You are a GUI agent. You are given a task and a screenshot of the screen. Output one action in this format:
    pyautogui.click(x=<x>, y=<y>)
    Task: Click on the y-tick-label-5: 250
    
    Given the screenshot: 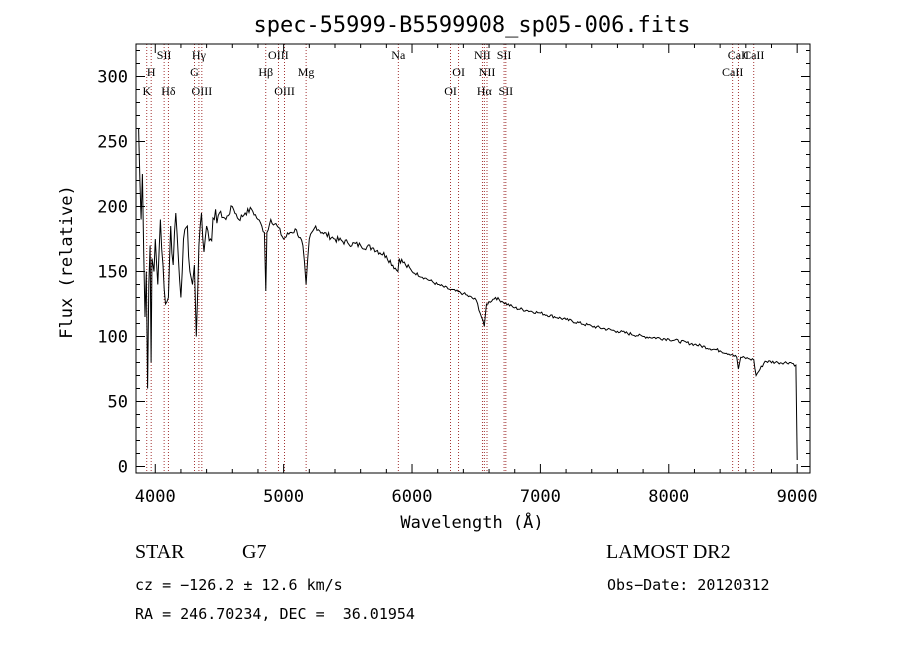 What is the action you would take?
    pyautogui.click(x=112, y=143)
    